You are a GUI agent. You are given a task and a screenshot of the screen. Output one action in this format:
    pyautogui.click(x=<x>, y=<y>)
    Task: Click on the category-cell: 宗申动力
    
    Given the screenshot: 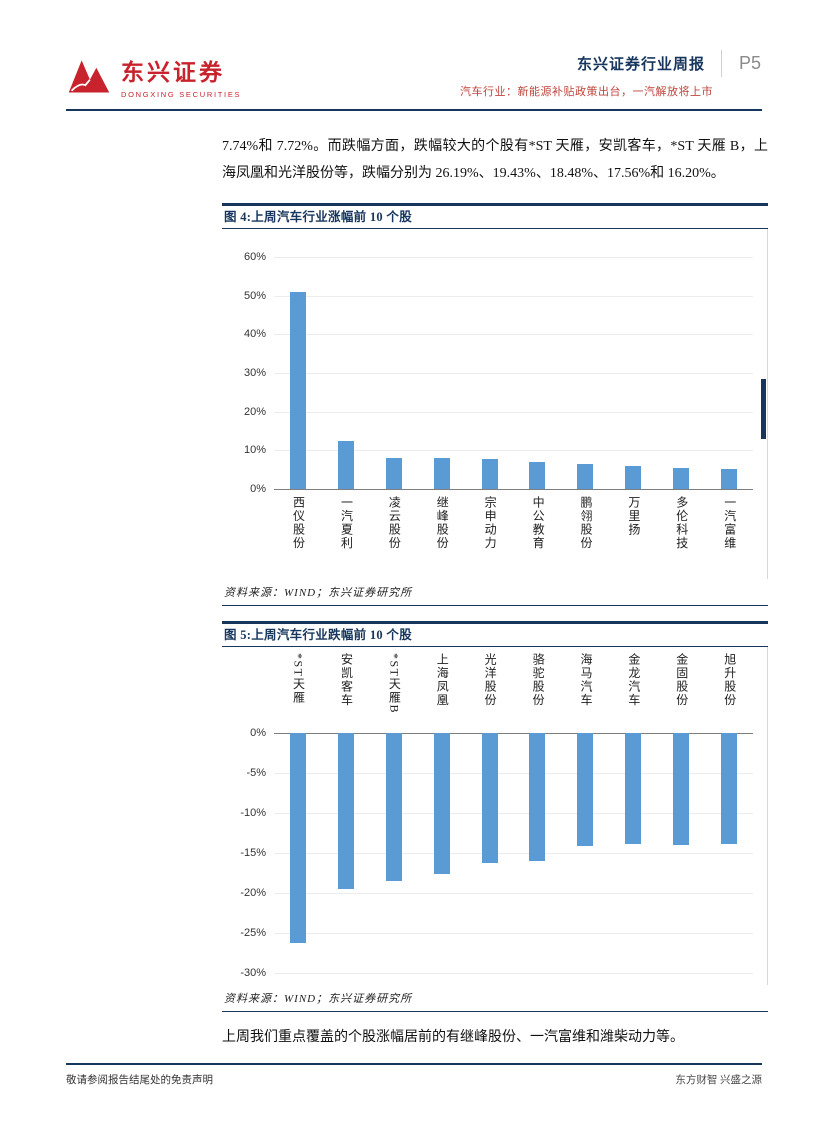 What is the action you would take?
    pyautogui.click(x=490, y=528)
    